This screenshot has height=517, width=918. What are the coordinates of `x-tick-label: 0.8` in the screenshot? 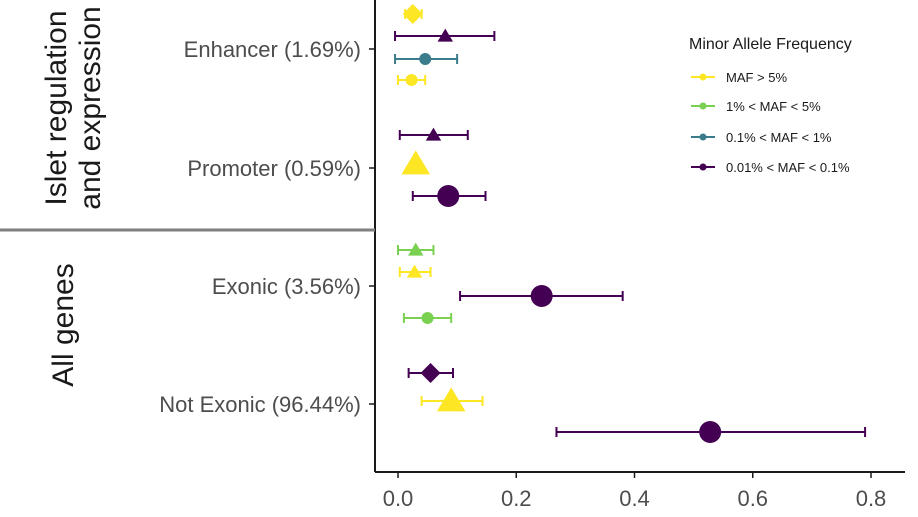 It's located at (871, 498).